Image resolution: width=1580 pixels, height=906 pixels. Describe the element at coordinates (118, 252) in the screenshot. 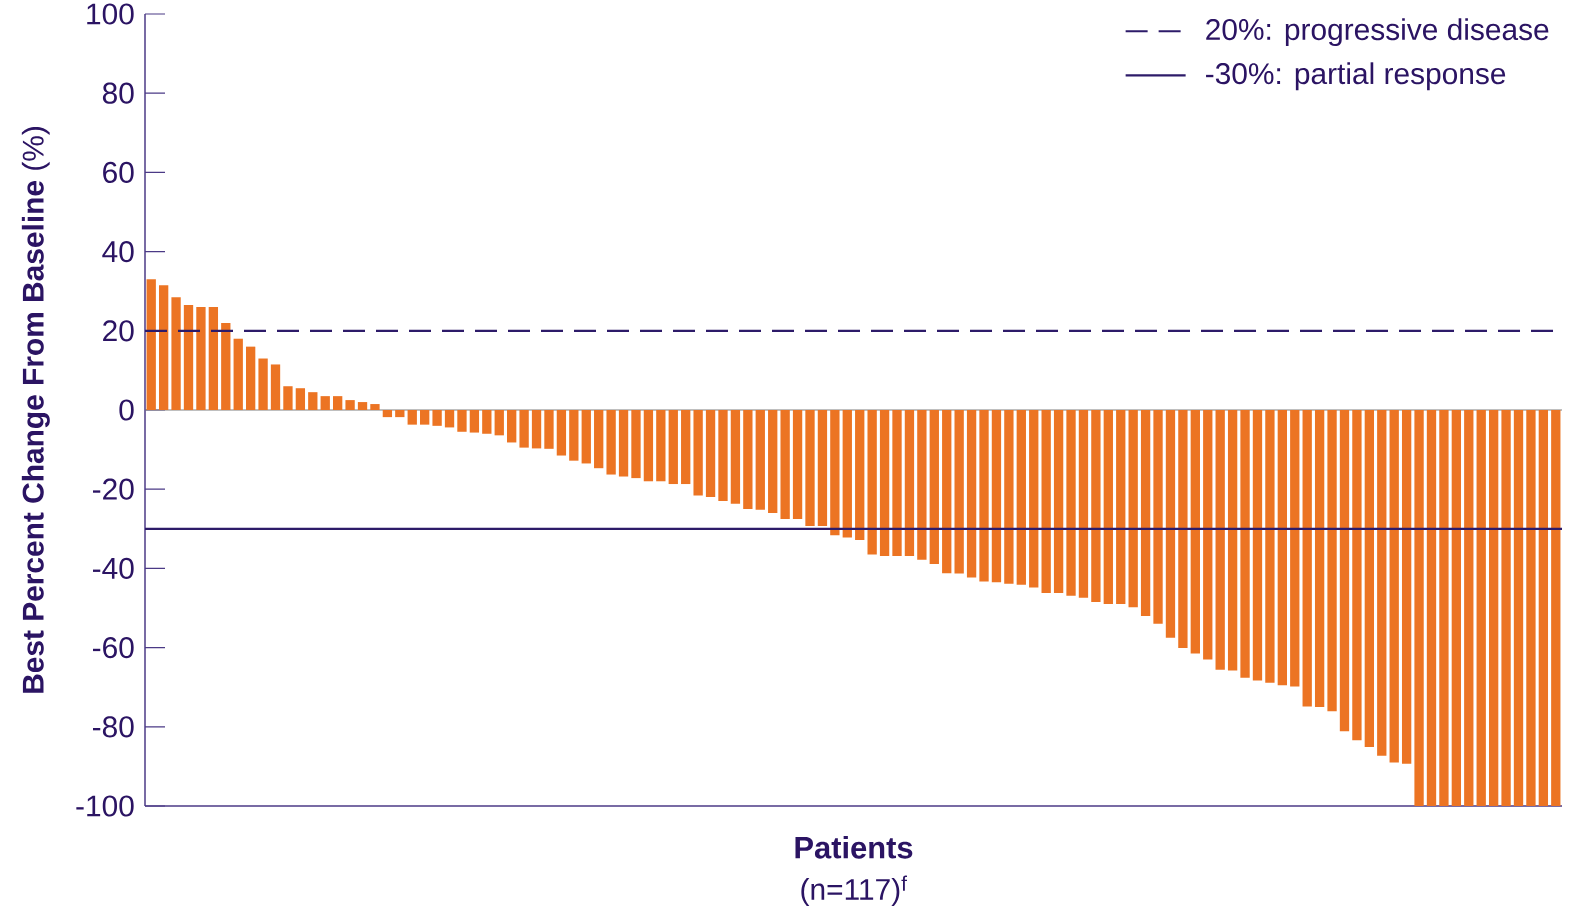

I see `y-tick-label: 40` at that location.